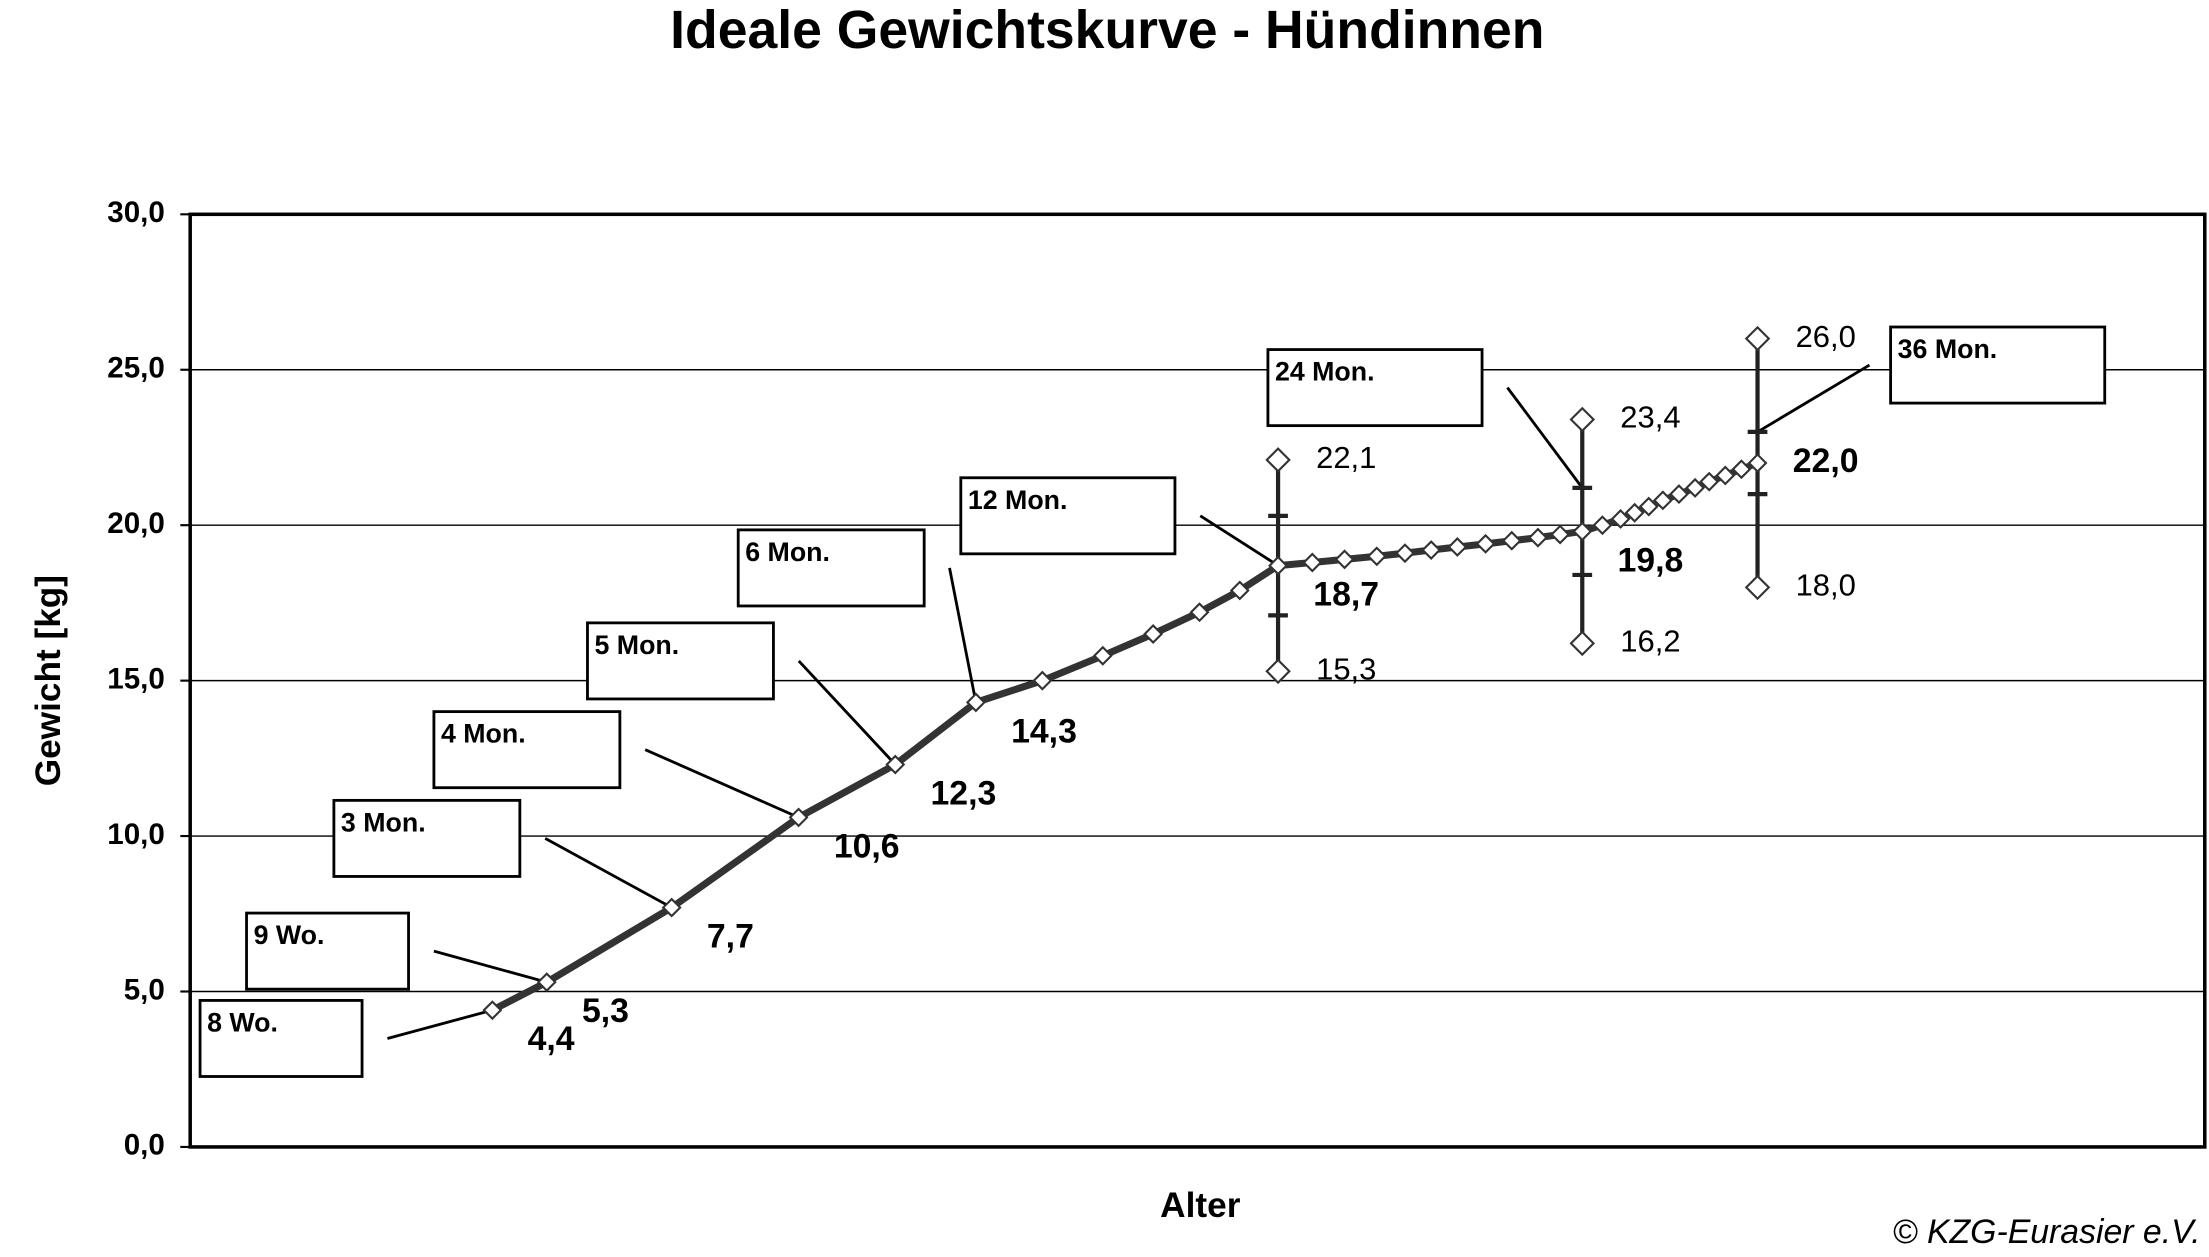 The width and height of the screenshot is (2209, 1257). Describe the element at coordinates (1107, 30) in the screenshot. I see `chart-title: Ideale Gewichtskurve - Hündinnen` at that location.